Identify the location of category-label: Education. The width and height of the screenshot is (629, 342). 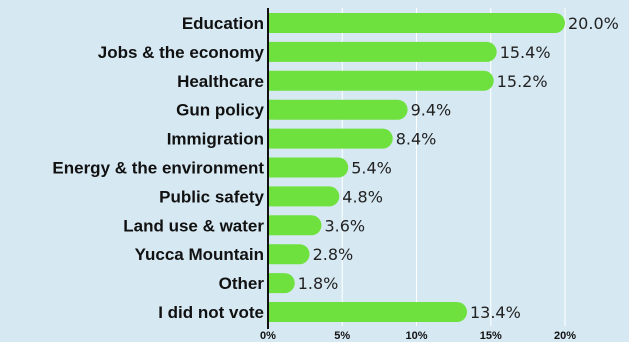
(223, 23).